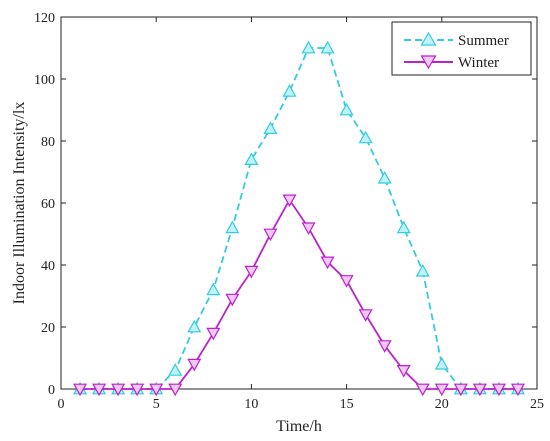 The height and width of the screenshot is (441, 550). Describe the element at coordinates (299, 426) in the screenshot. I see `x-axis-label: Time/h` at that location.